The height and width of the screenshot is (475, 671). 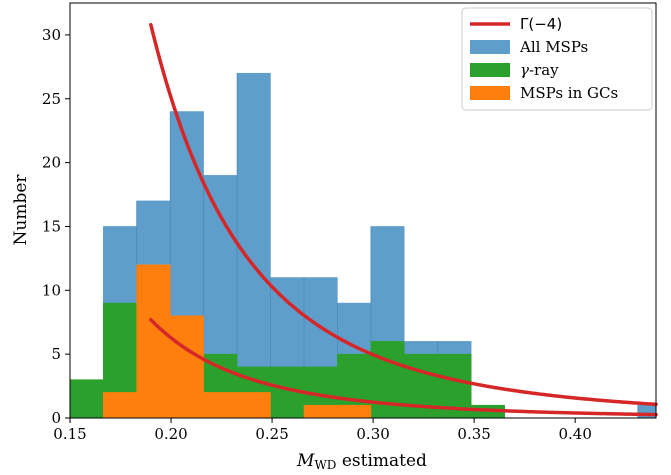 I want to click on legend-swatch-msps-in-gcs, so click(x=490, y=93).